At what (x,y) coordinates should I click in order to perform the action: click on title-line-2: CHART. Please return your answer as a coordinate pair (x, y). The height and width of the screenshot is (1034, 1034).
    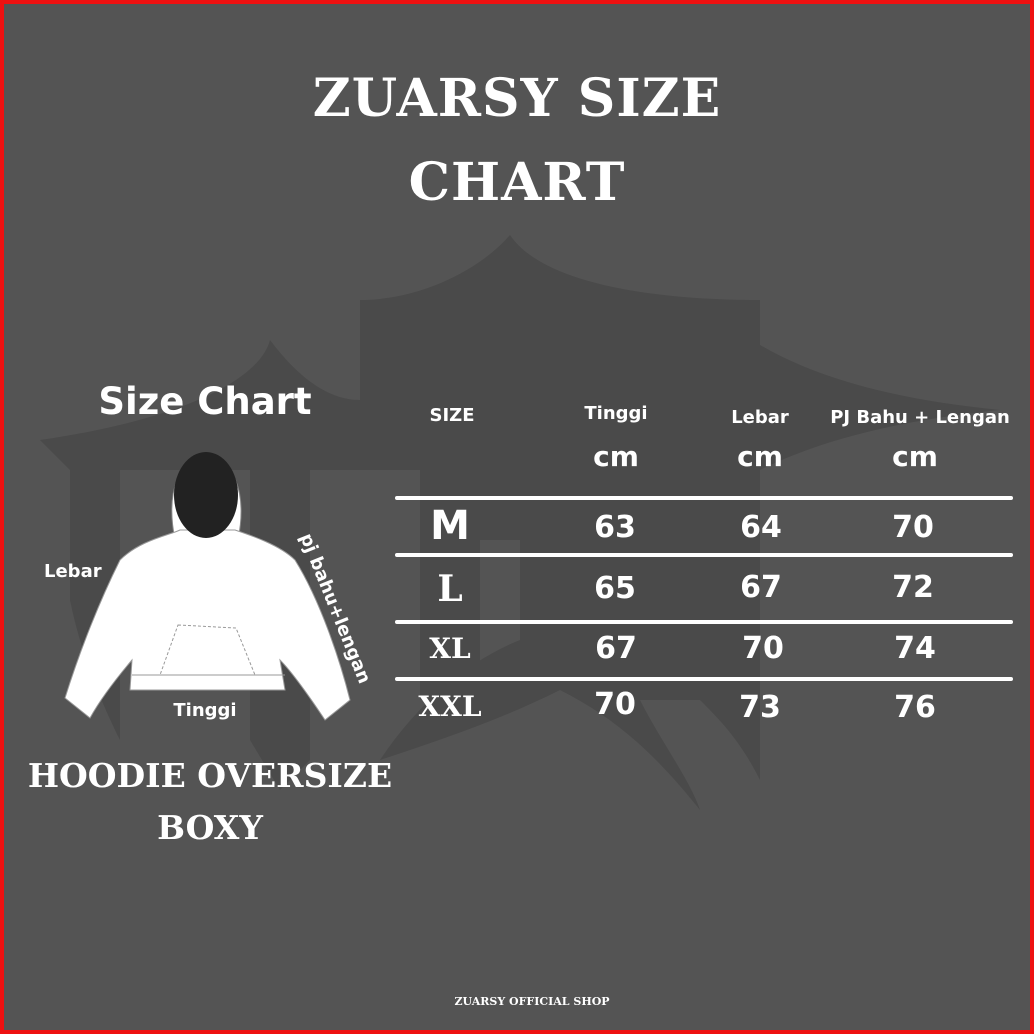
    Looking at the image, I should click on (517, 182).